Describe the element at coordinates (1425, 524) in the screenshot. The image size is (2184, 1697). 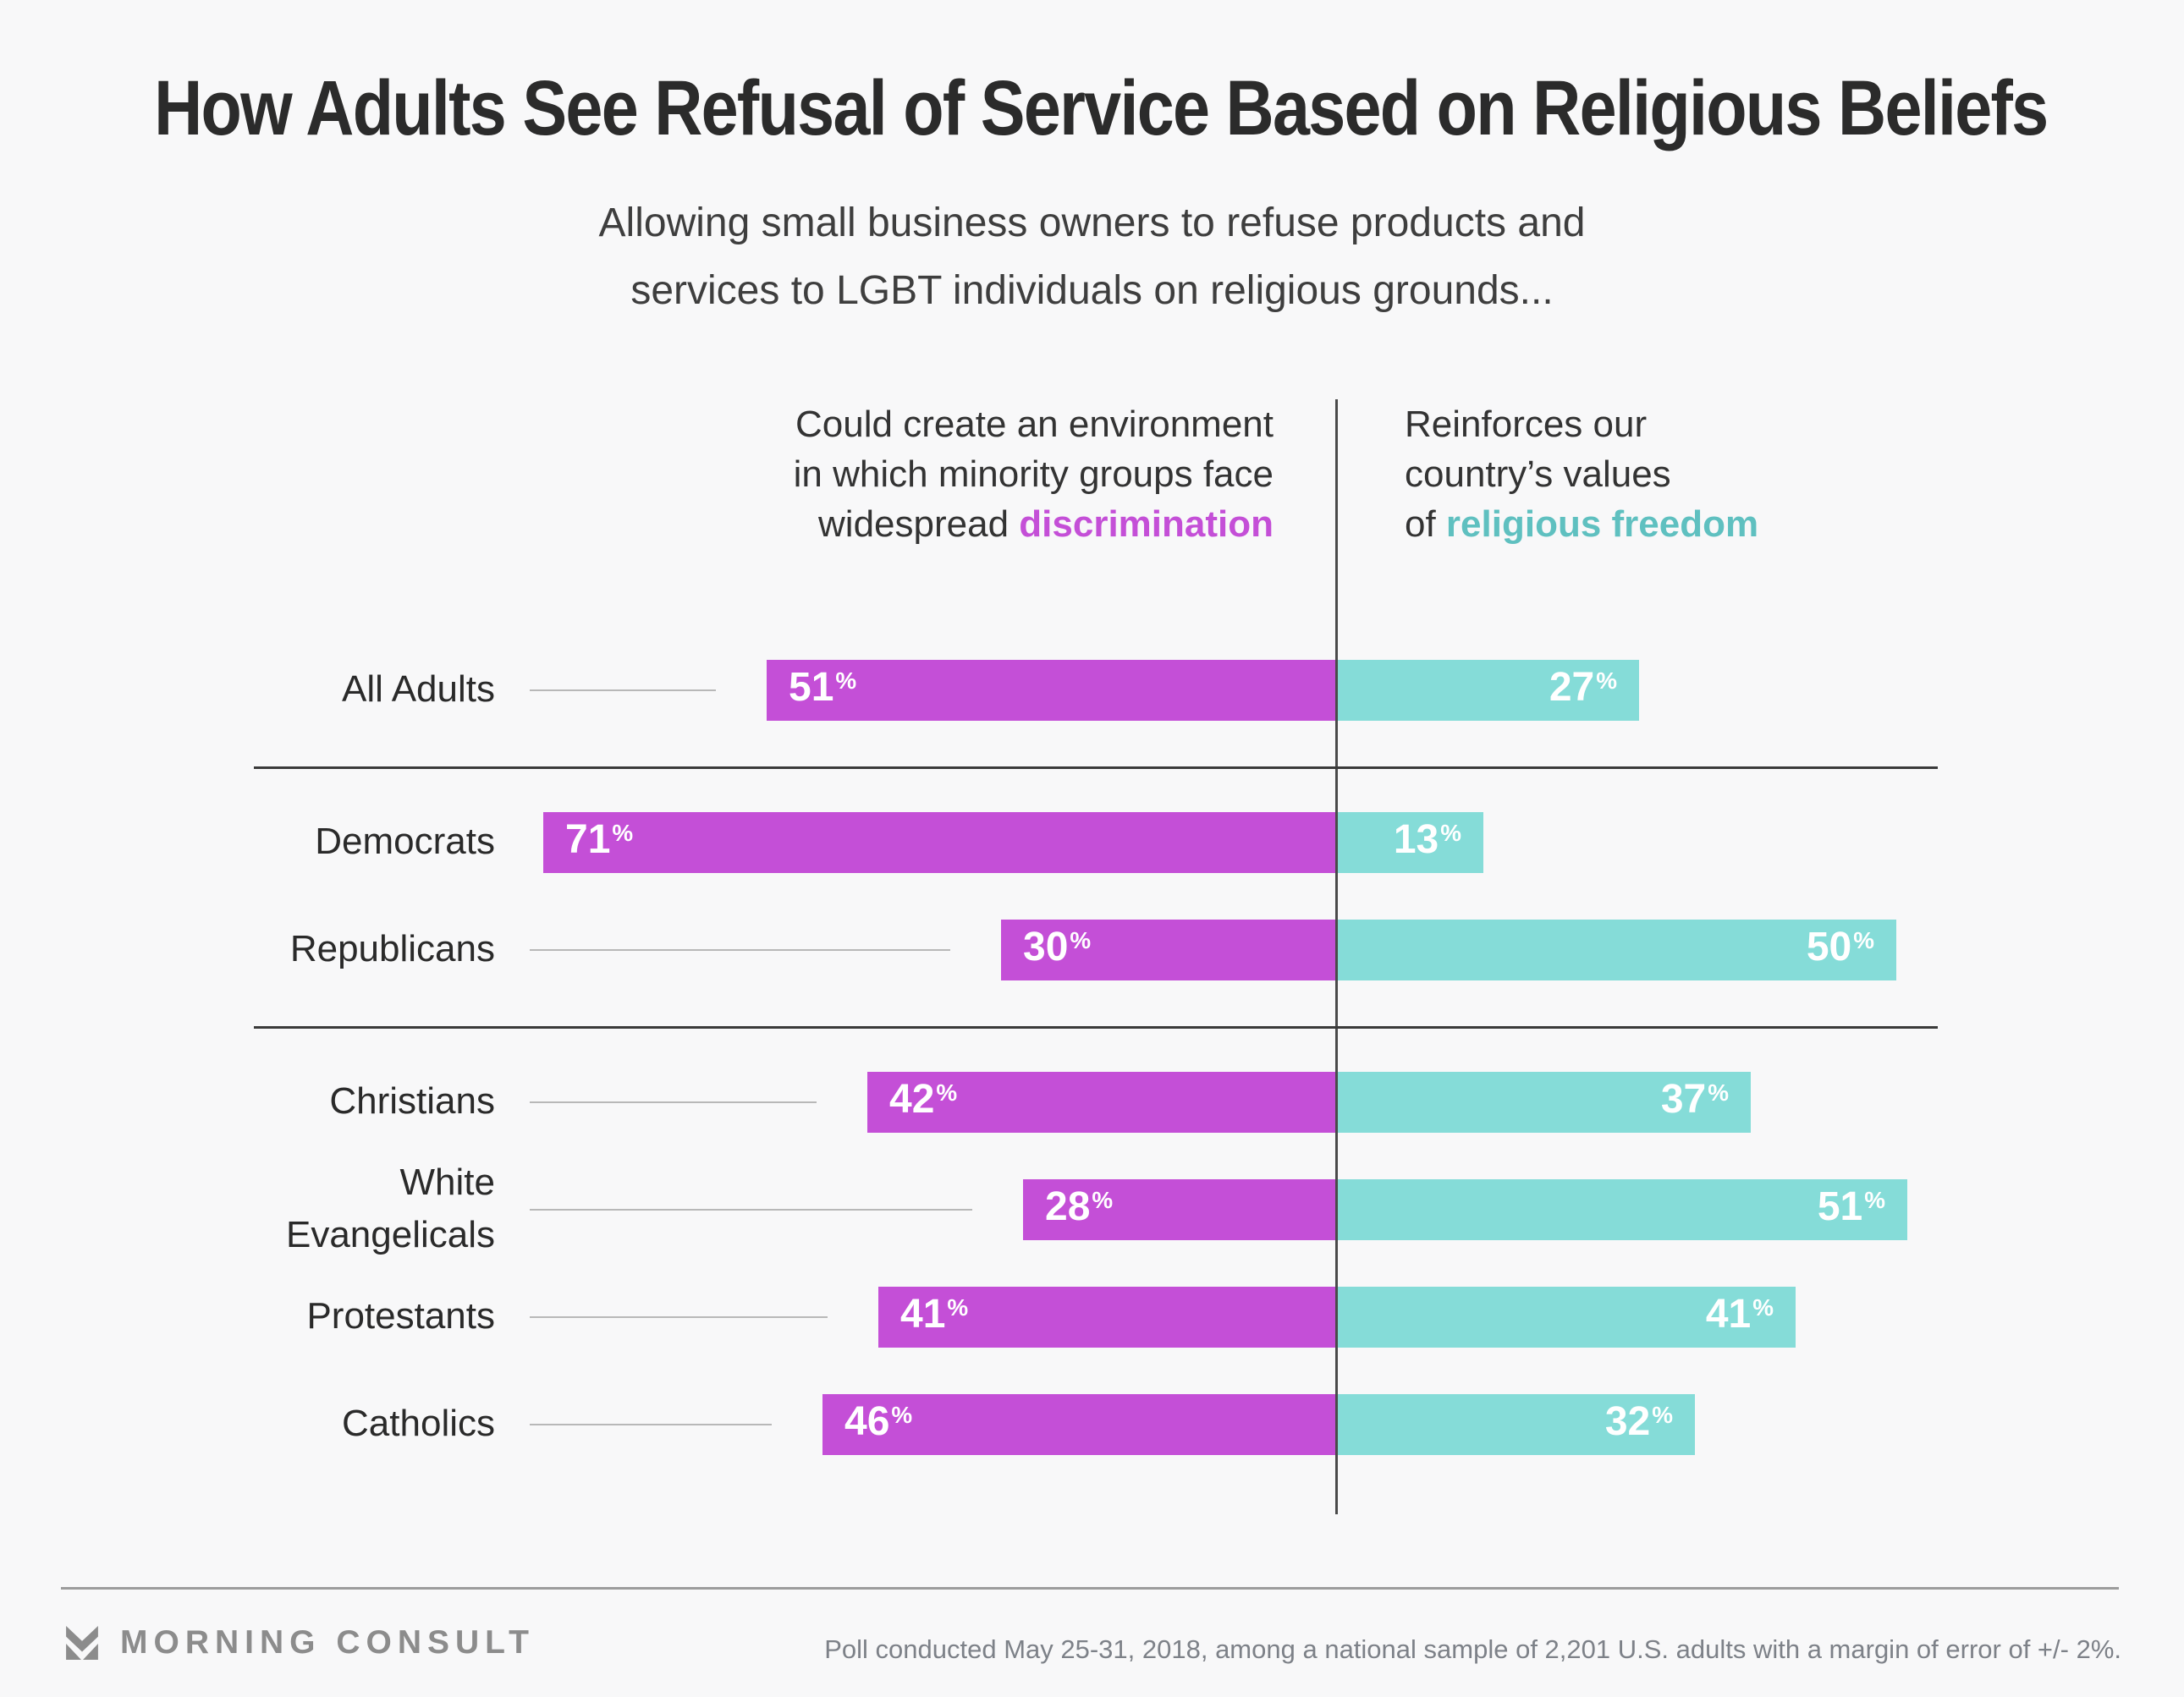
I see `right-header-line-3-prefix: of` at that location.